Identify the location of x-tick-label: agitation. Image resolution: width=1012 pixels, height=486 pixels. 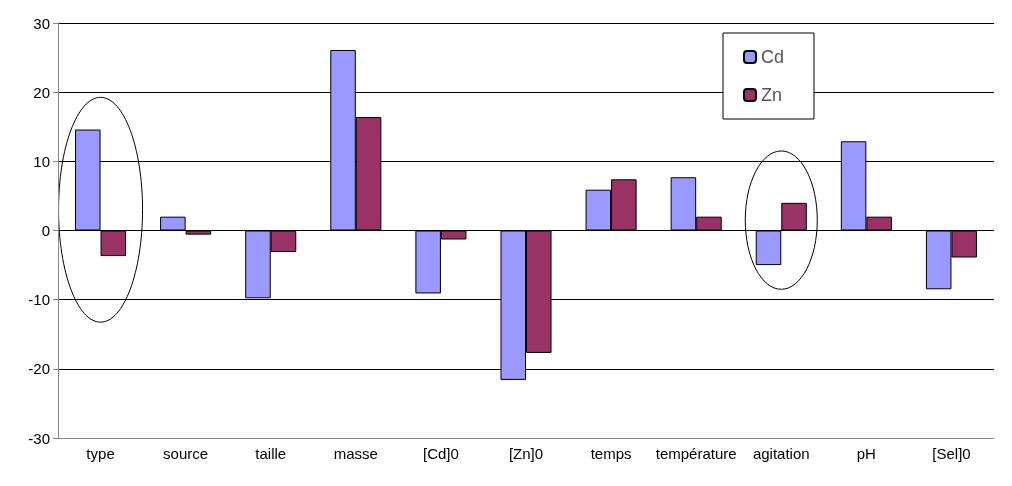
(781, 453).